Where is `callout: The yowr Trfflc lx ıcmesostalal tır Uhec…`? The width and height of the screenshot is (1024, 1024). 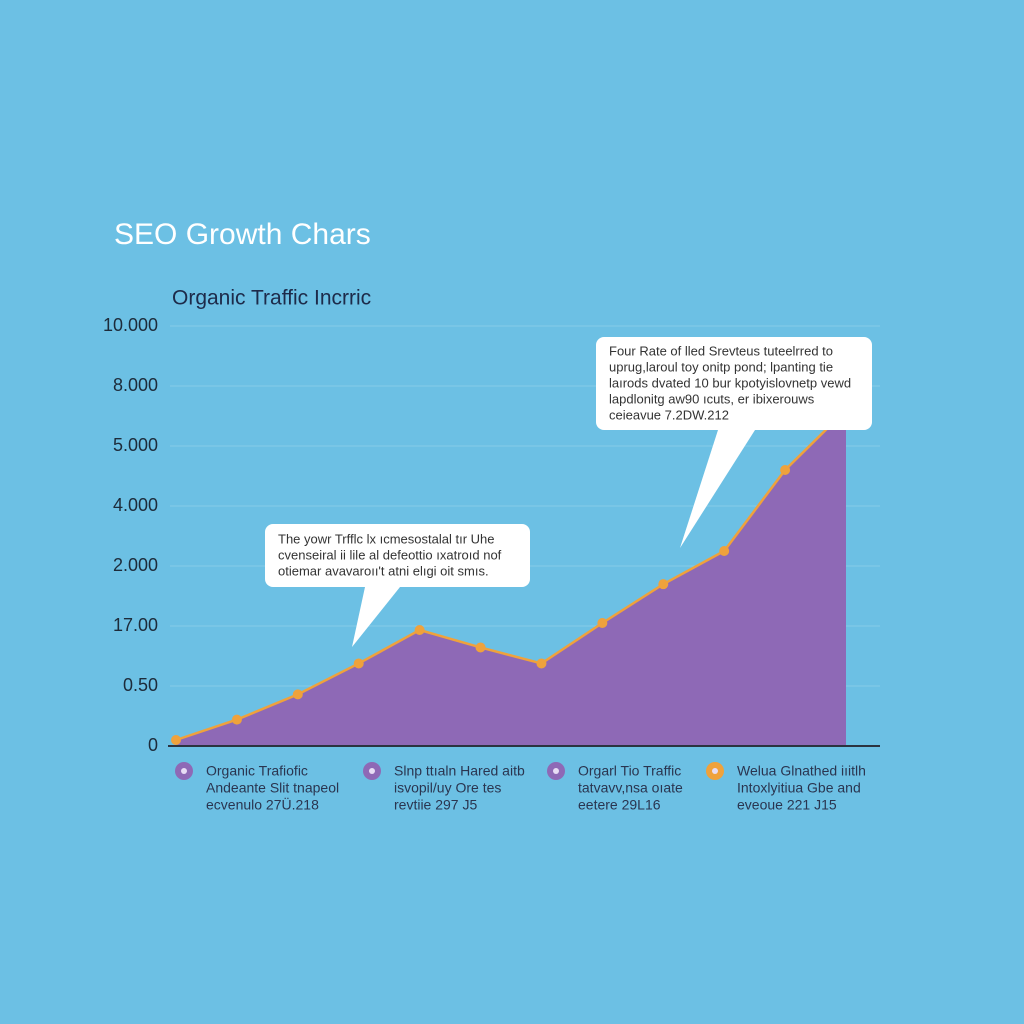 callout: The yowr Trfflc lx ıcmesostalal tır Uhec… is located at coordinates (397, 585).